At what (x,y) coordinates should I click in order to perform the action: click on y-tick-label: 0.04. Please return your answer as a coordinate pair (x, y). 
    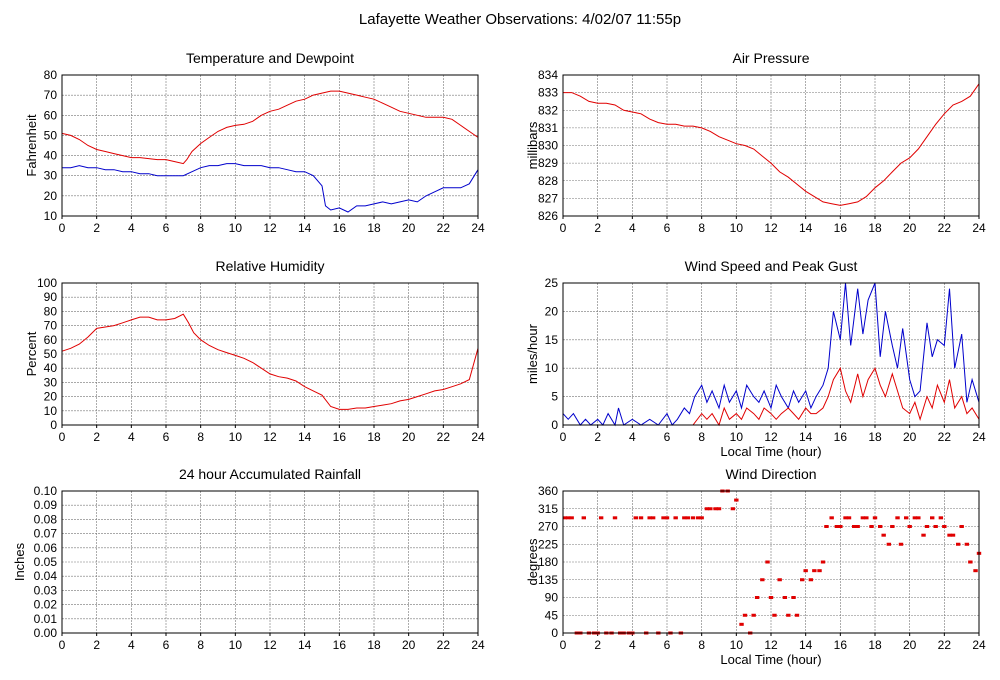
    Looking at the image, I should click on (46, 576).